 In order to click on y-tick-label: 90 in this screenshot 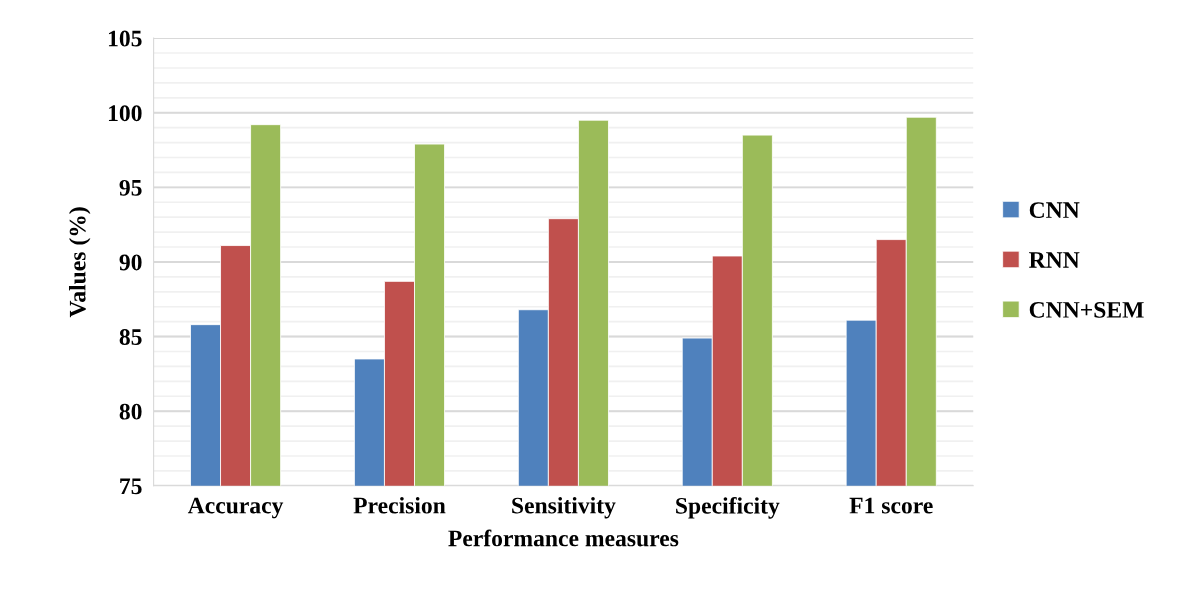, I will do `click(130, 262)`.